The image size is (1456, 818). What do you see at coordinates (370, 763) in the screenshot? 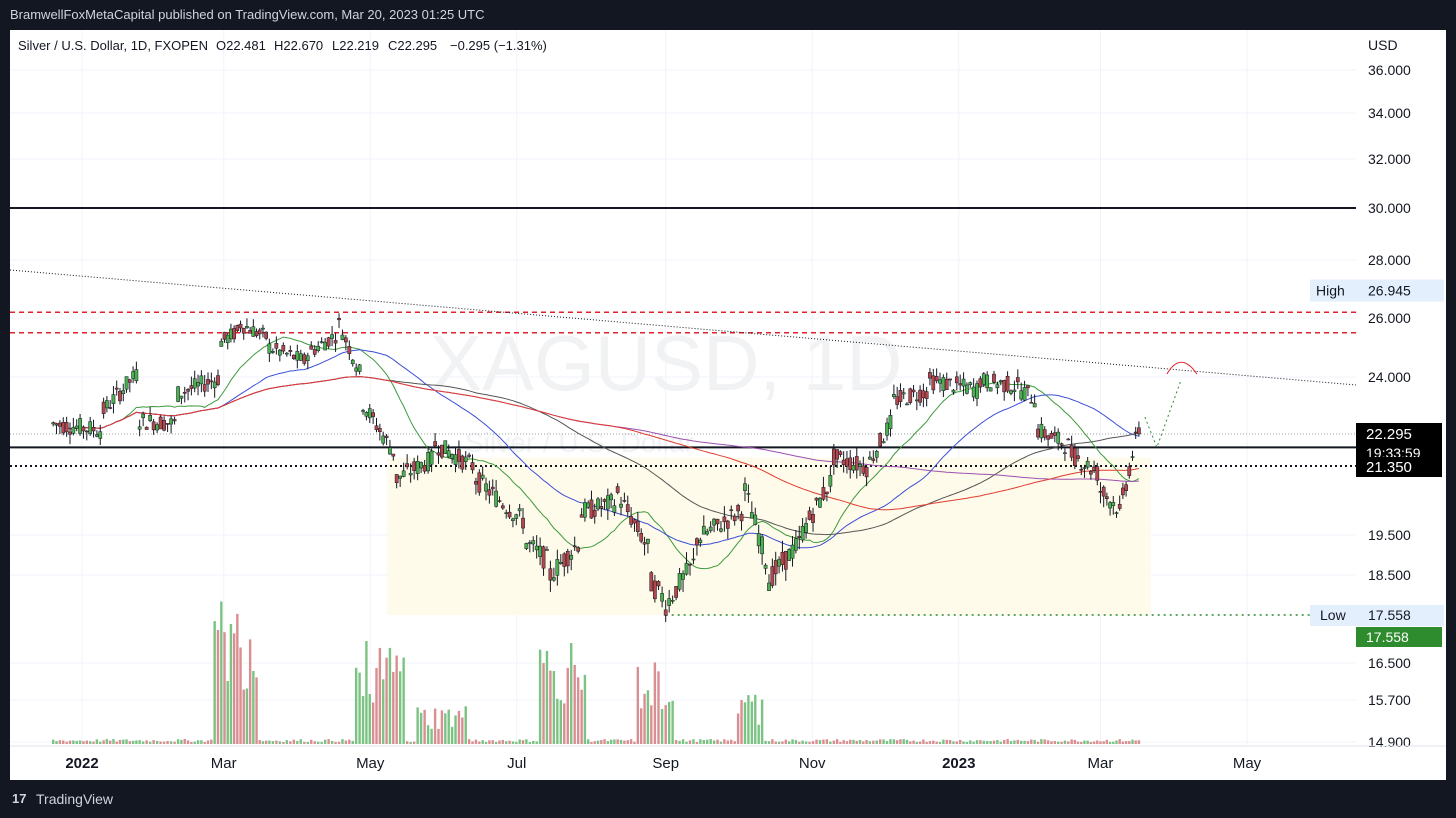
I see `x-tick-label: May` at bounding box center [370, 763].